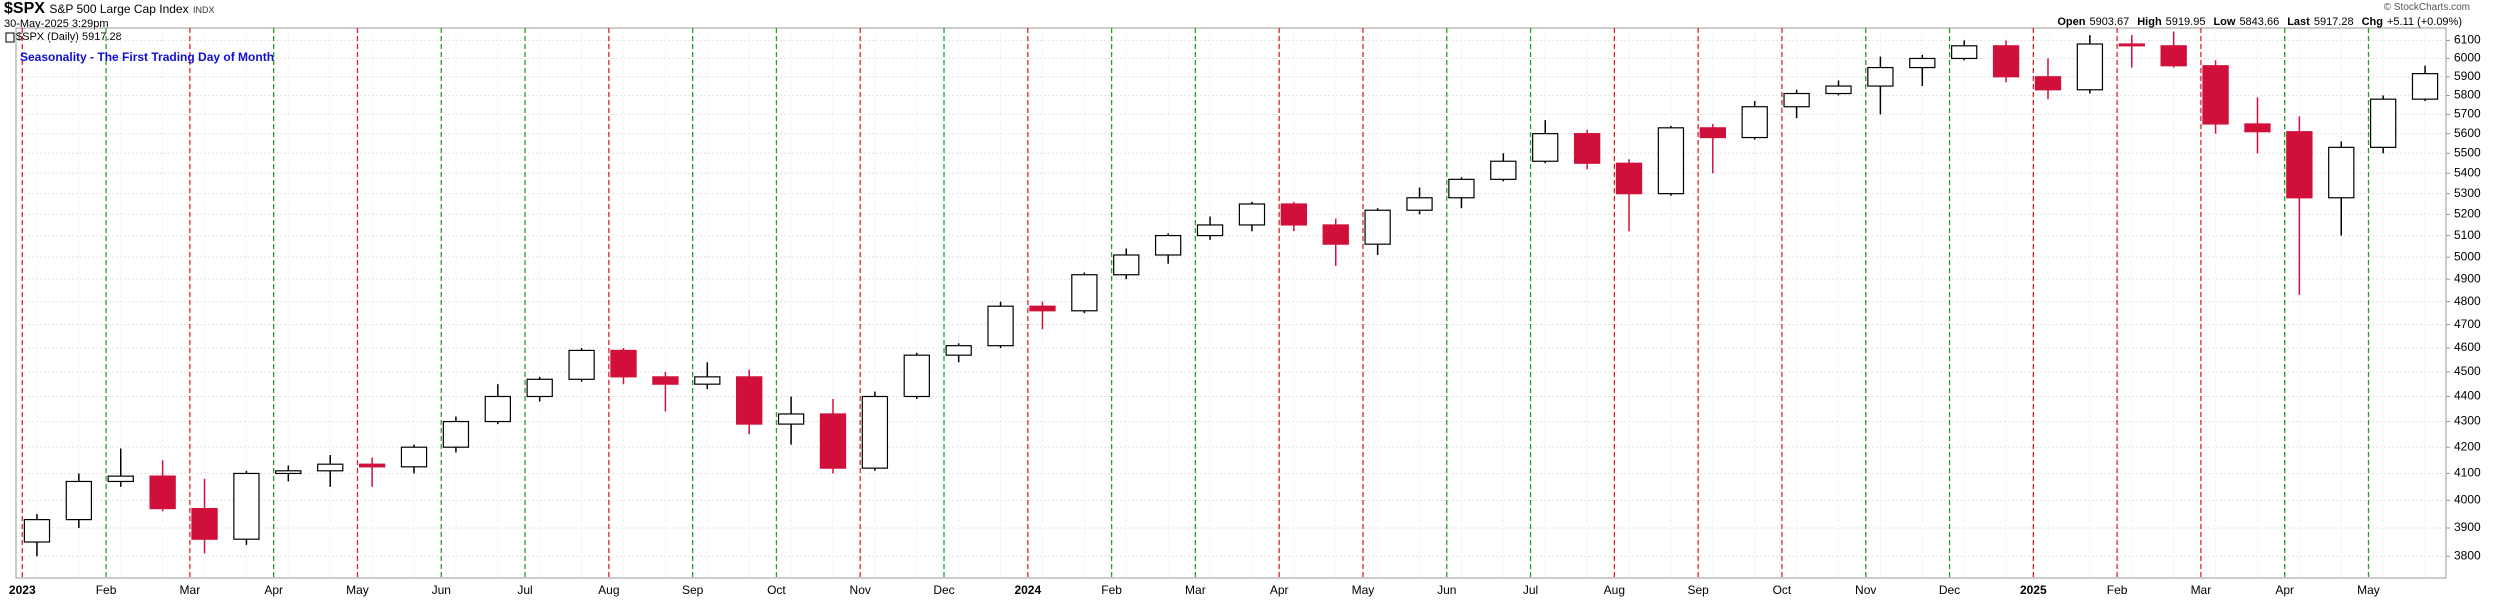 The image size is (2500, 600). Describe the element at coordinates (1614, 590) in the screenshot. I see `x-tick-label: Aug` at that location.